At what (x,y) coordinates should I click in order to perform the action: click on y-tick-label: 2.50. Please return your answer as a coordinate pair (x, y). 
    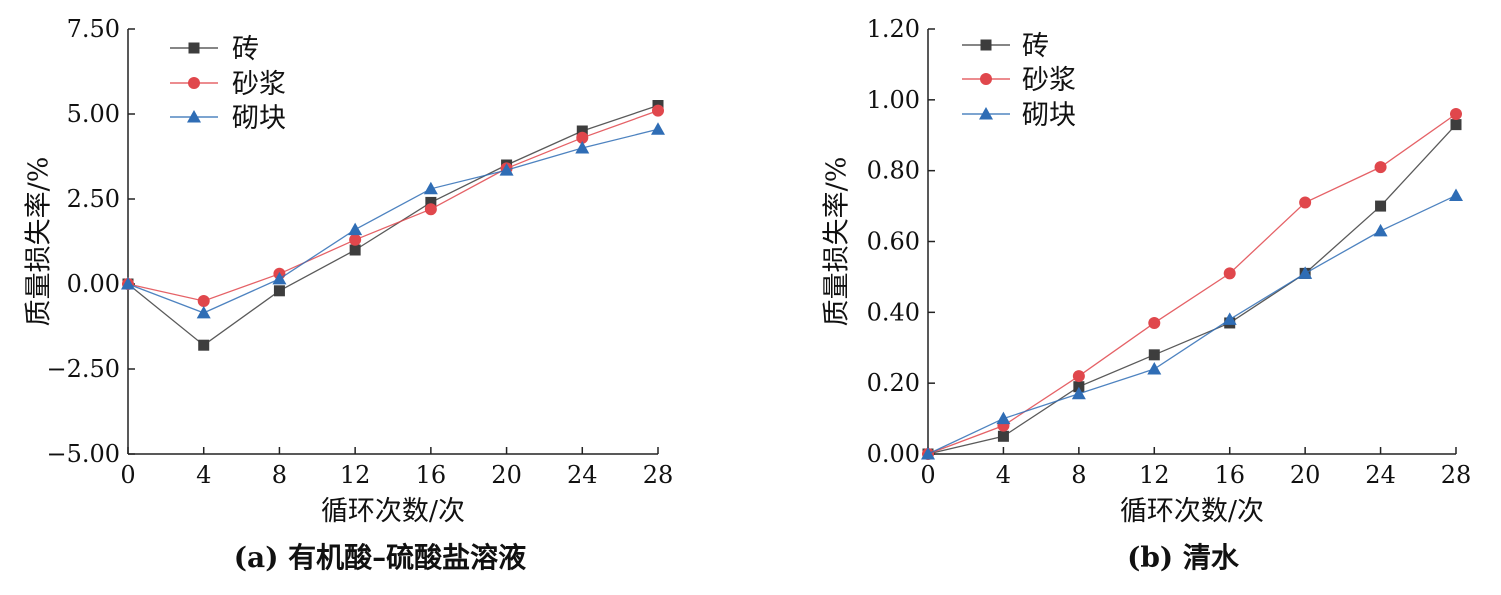
    Looking at the image, I should click on (93, 199).